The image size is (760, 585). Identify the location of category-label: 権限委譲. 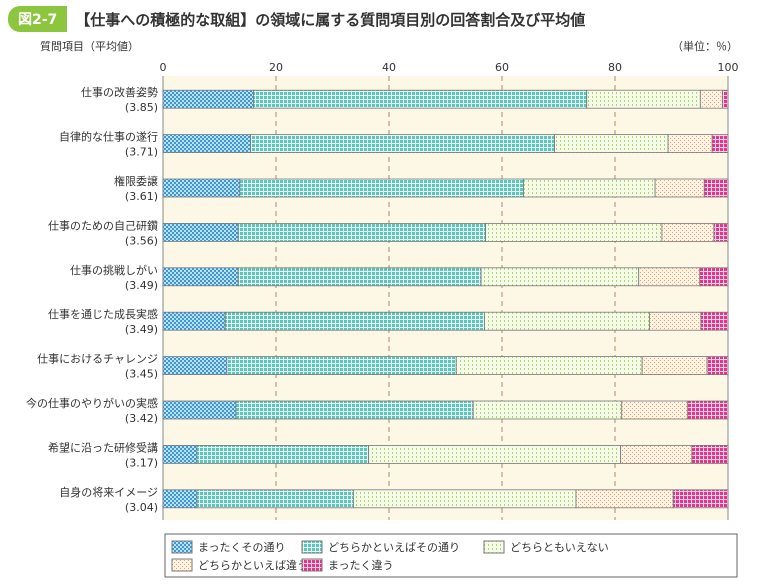
(136, 181).